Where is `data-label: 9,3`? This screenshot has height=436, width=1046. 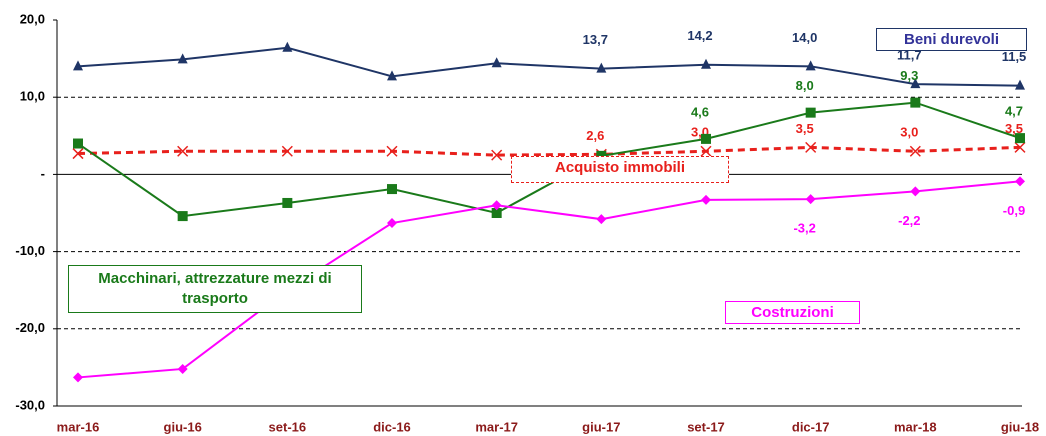 data-label: 9,3 is located at coordinates (909, 75).